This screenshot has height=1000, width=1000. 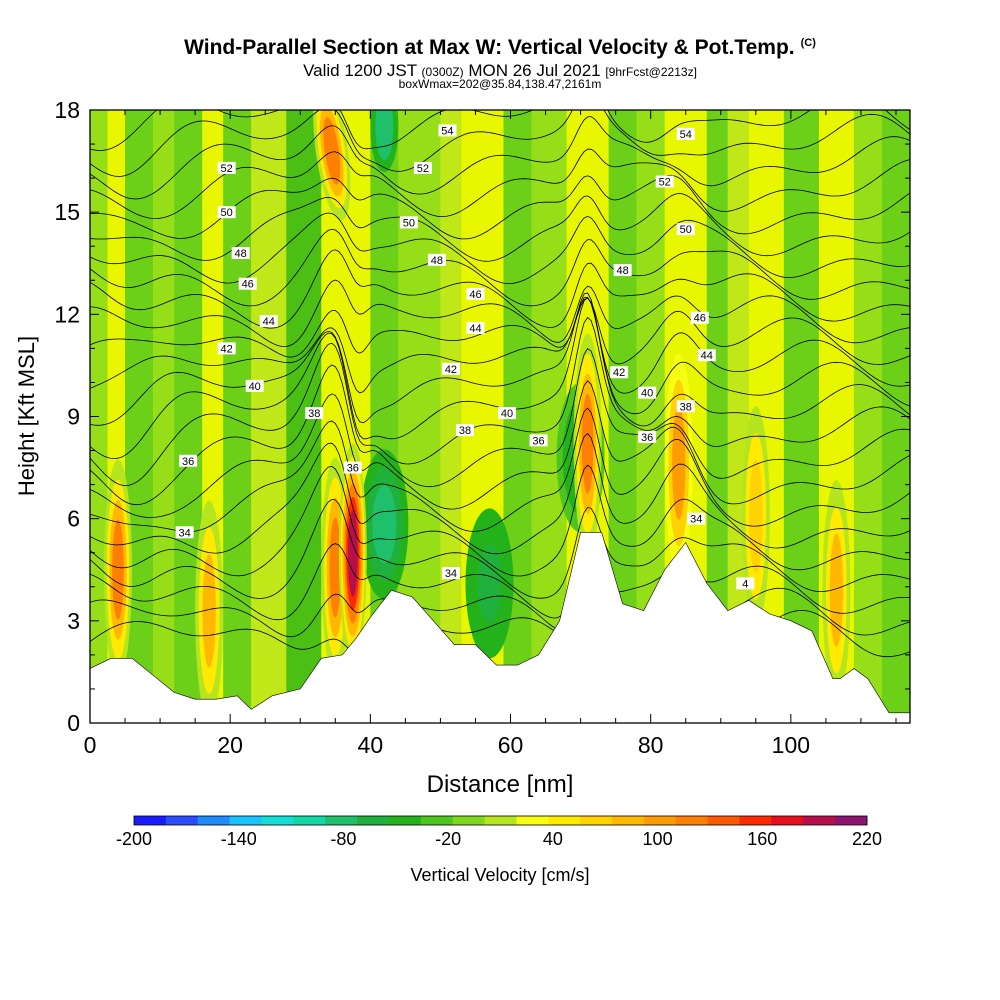 What do you see at coordinates (499, 832) in the screenshot?
I see `colorbar: -200 -140 -80 -20 40 100 160 220` at bounding box center [499, 832].